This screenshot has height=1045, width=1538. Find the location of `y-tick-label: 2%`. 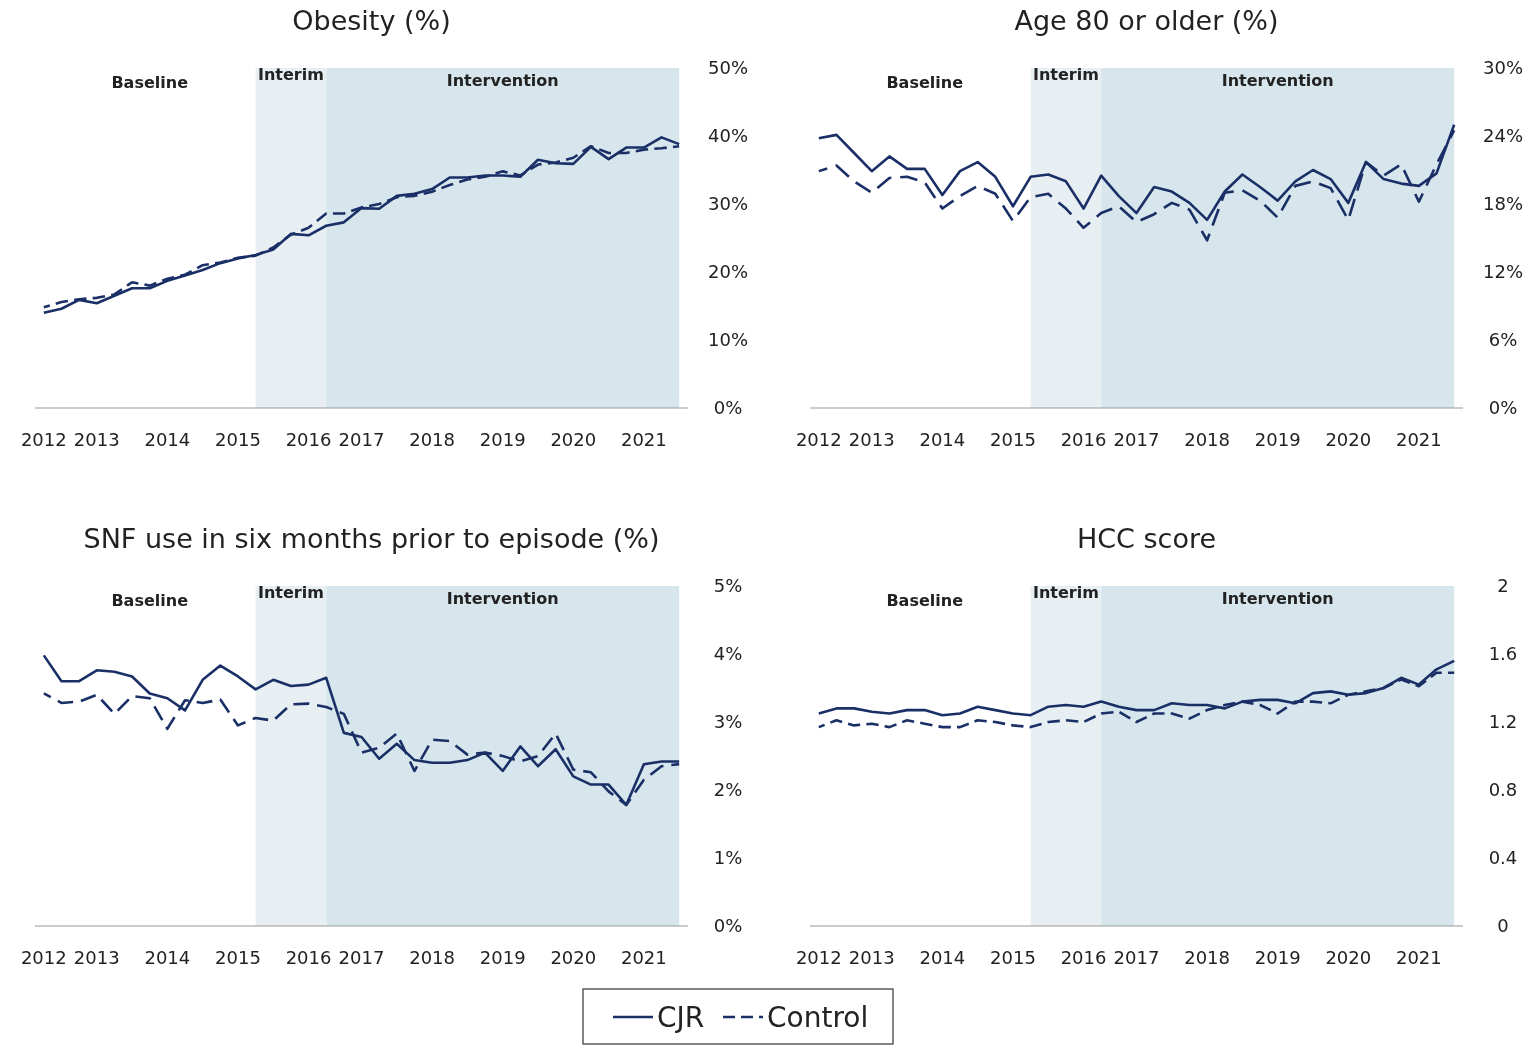

y-tick-label: 2% is located at coordinates (728, 789).